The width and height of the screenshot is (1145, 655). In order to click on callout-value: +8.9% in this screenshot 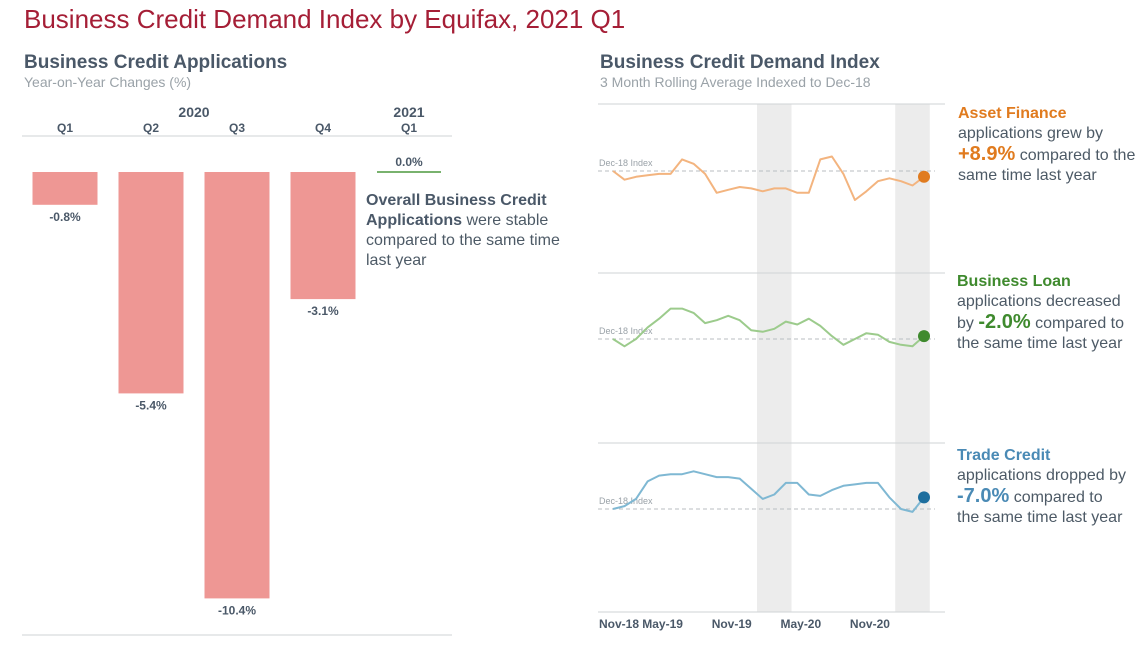, I will do `click(987, 154)`.